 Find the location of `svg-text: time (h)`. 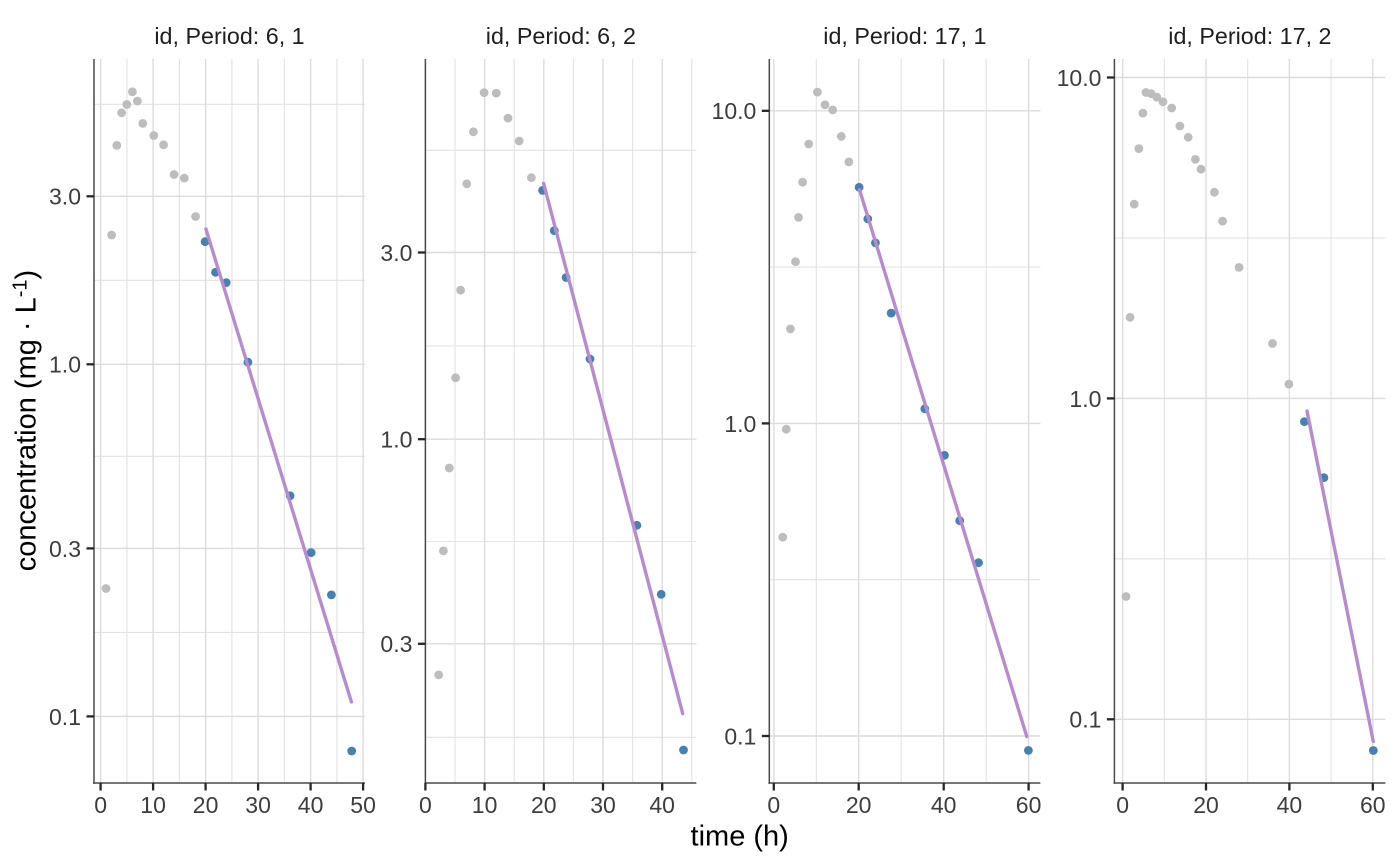

svg-text: time (h) is located at coordinates (740, 837).